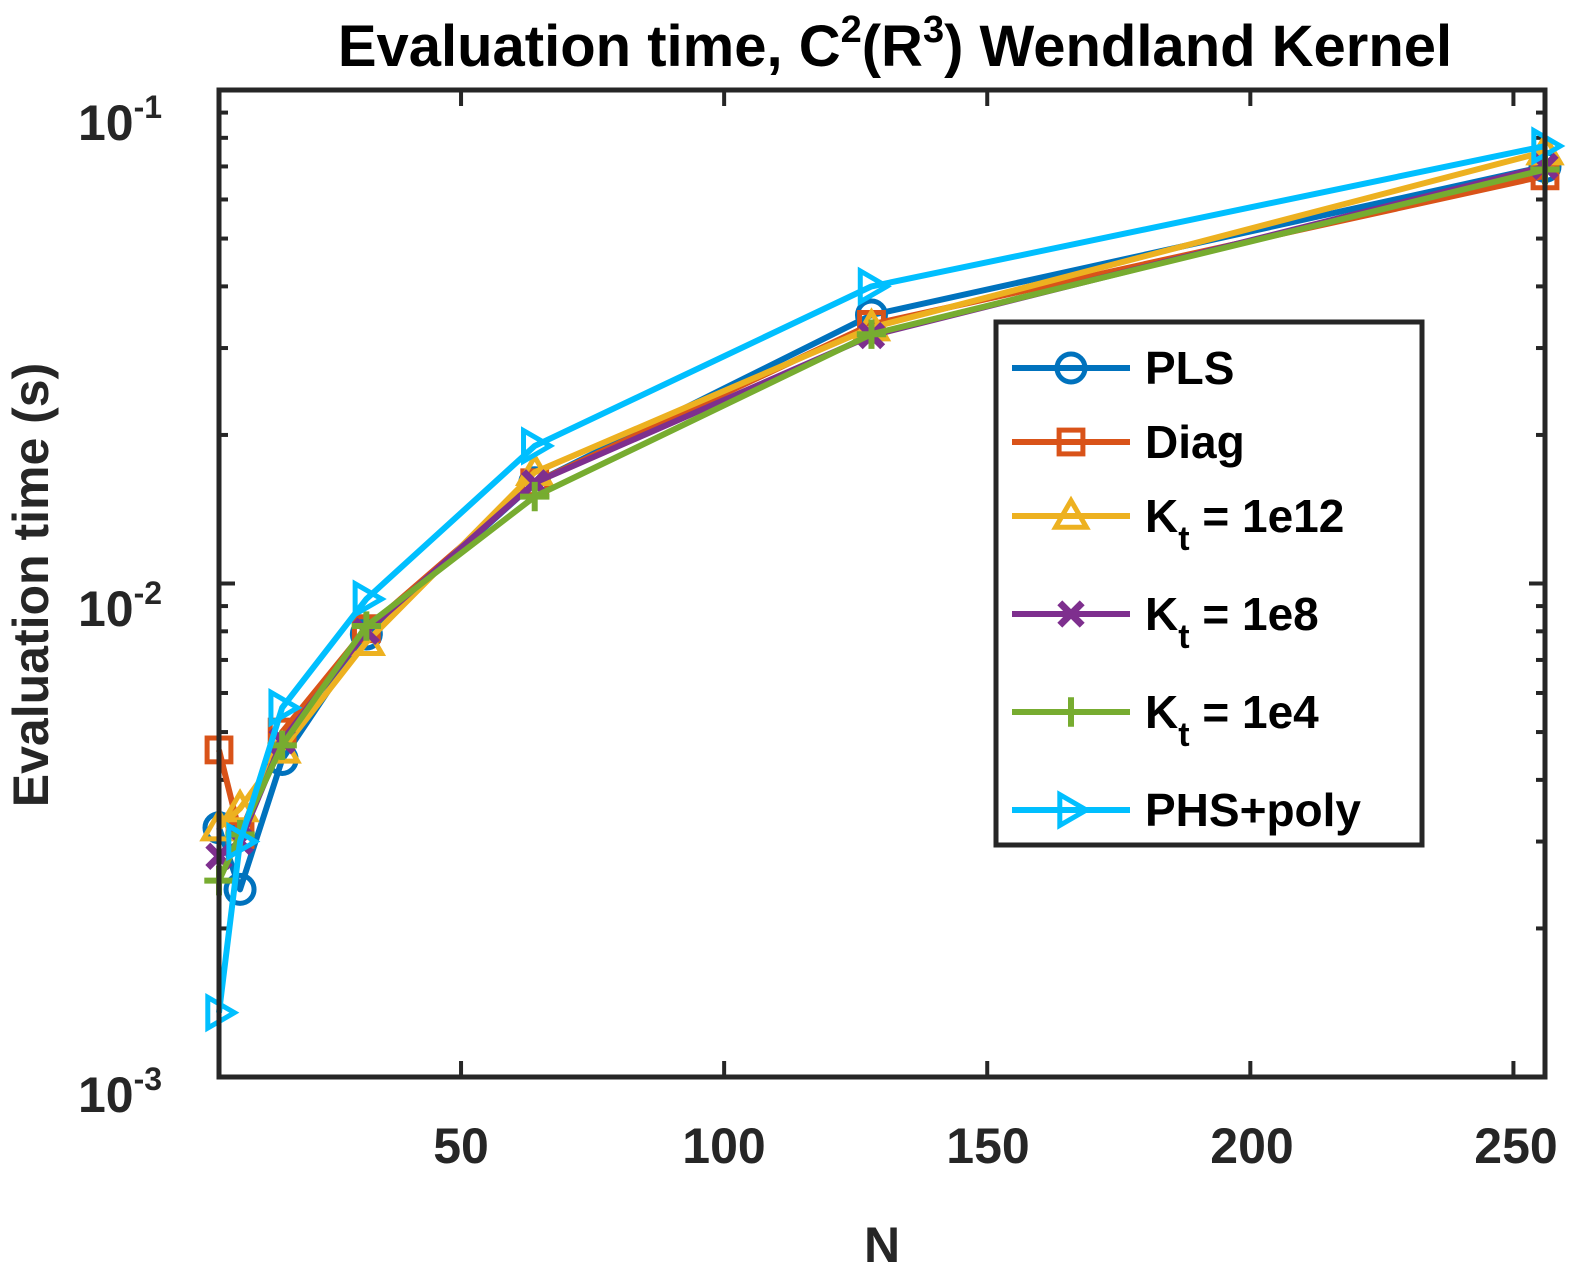 The width and height of the screenshot is (1590, 1270). What do you see at coordinates (120, 1092) in the screenshot?
I see `y-tick-label: 10⁻³` at bounding box center [120, 1092].